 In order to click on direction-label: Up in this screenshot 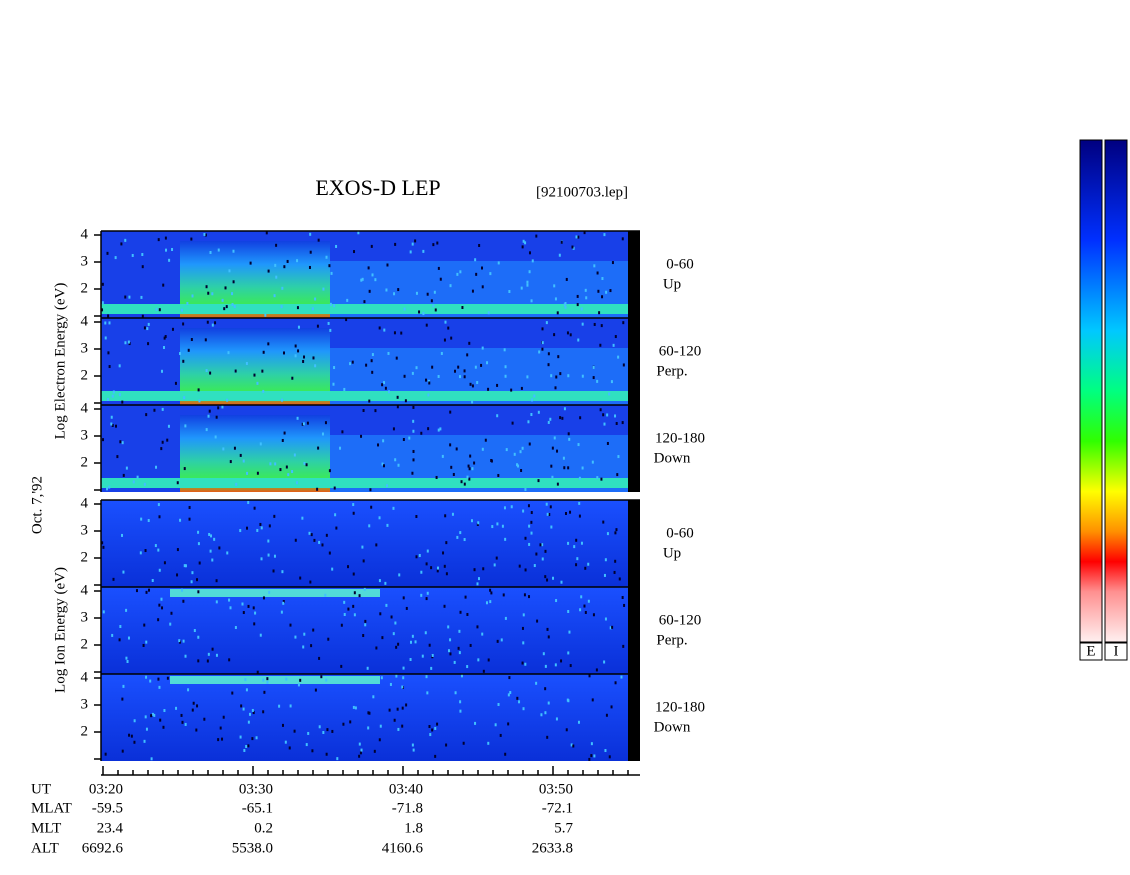, I will do `click(672, 553)`.